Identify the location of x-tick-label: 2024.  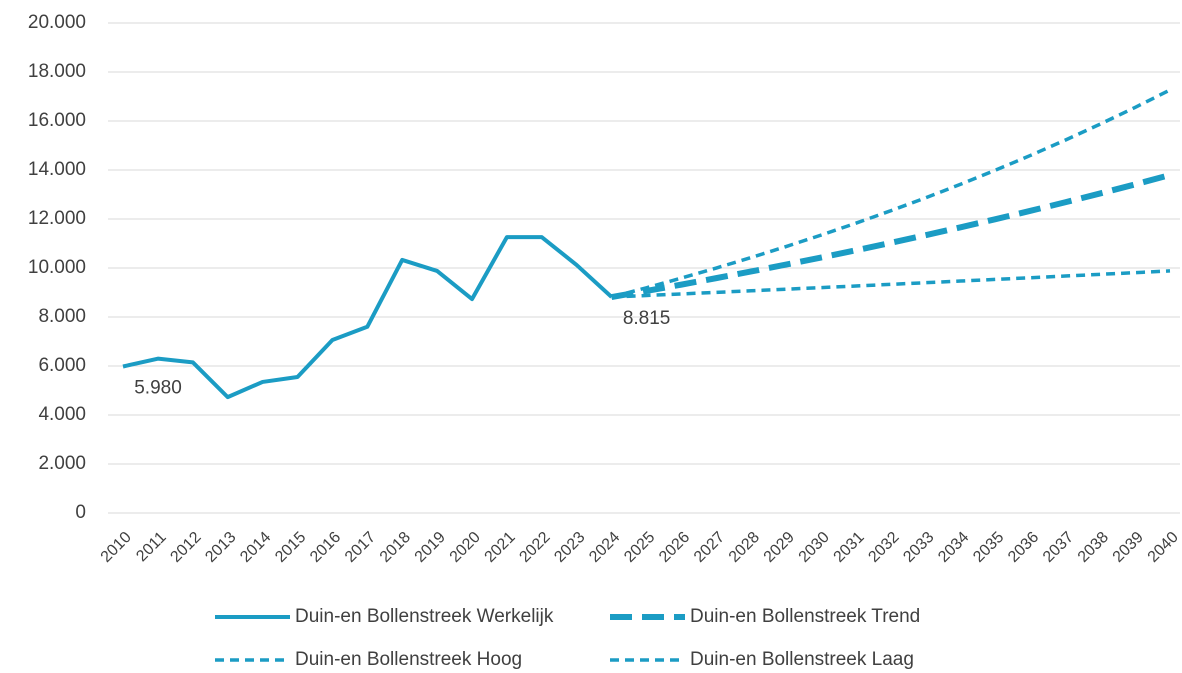
(604, 547).